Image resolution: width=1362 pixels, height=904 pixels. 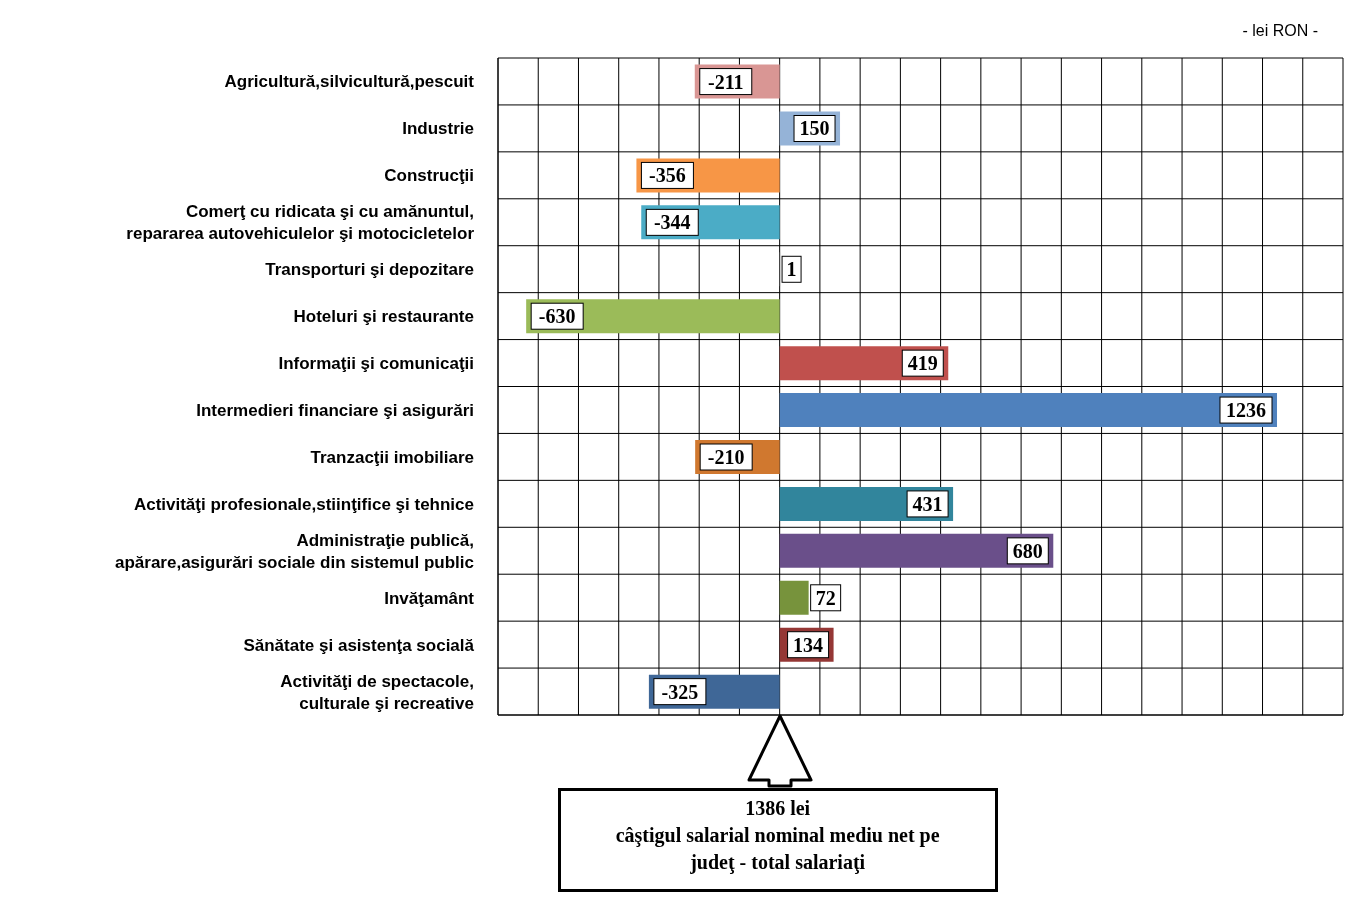 I want to click on y-tick-label: Informaţii şi comunicaţii, so click(x=376, y=364).